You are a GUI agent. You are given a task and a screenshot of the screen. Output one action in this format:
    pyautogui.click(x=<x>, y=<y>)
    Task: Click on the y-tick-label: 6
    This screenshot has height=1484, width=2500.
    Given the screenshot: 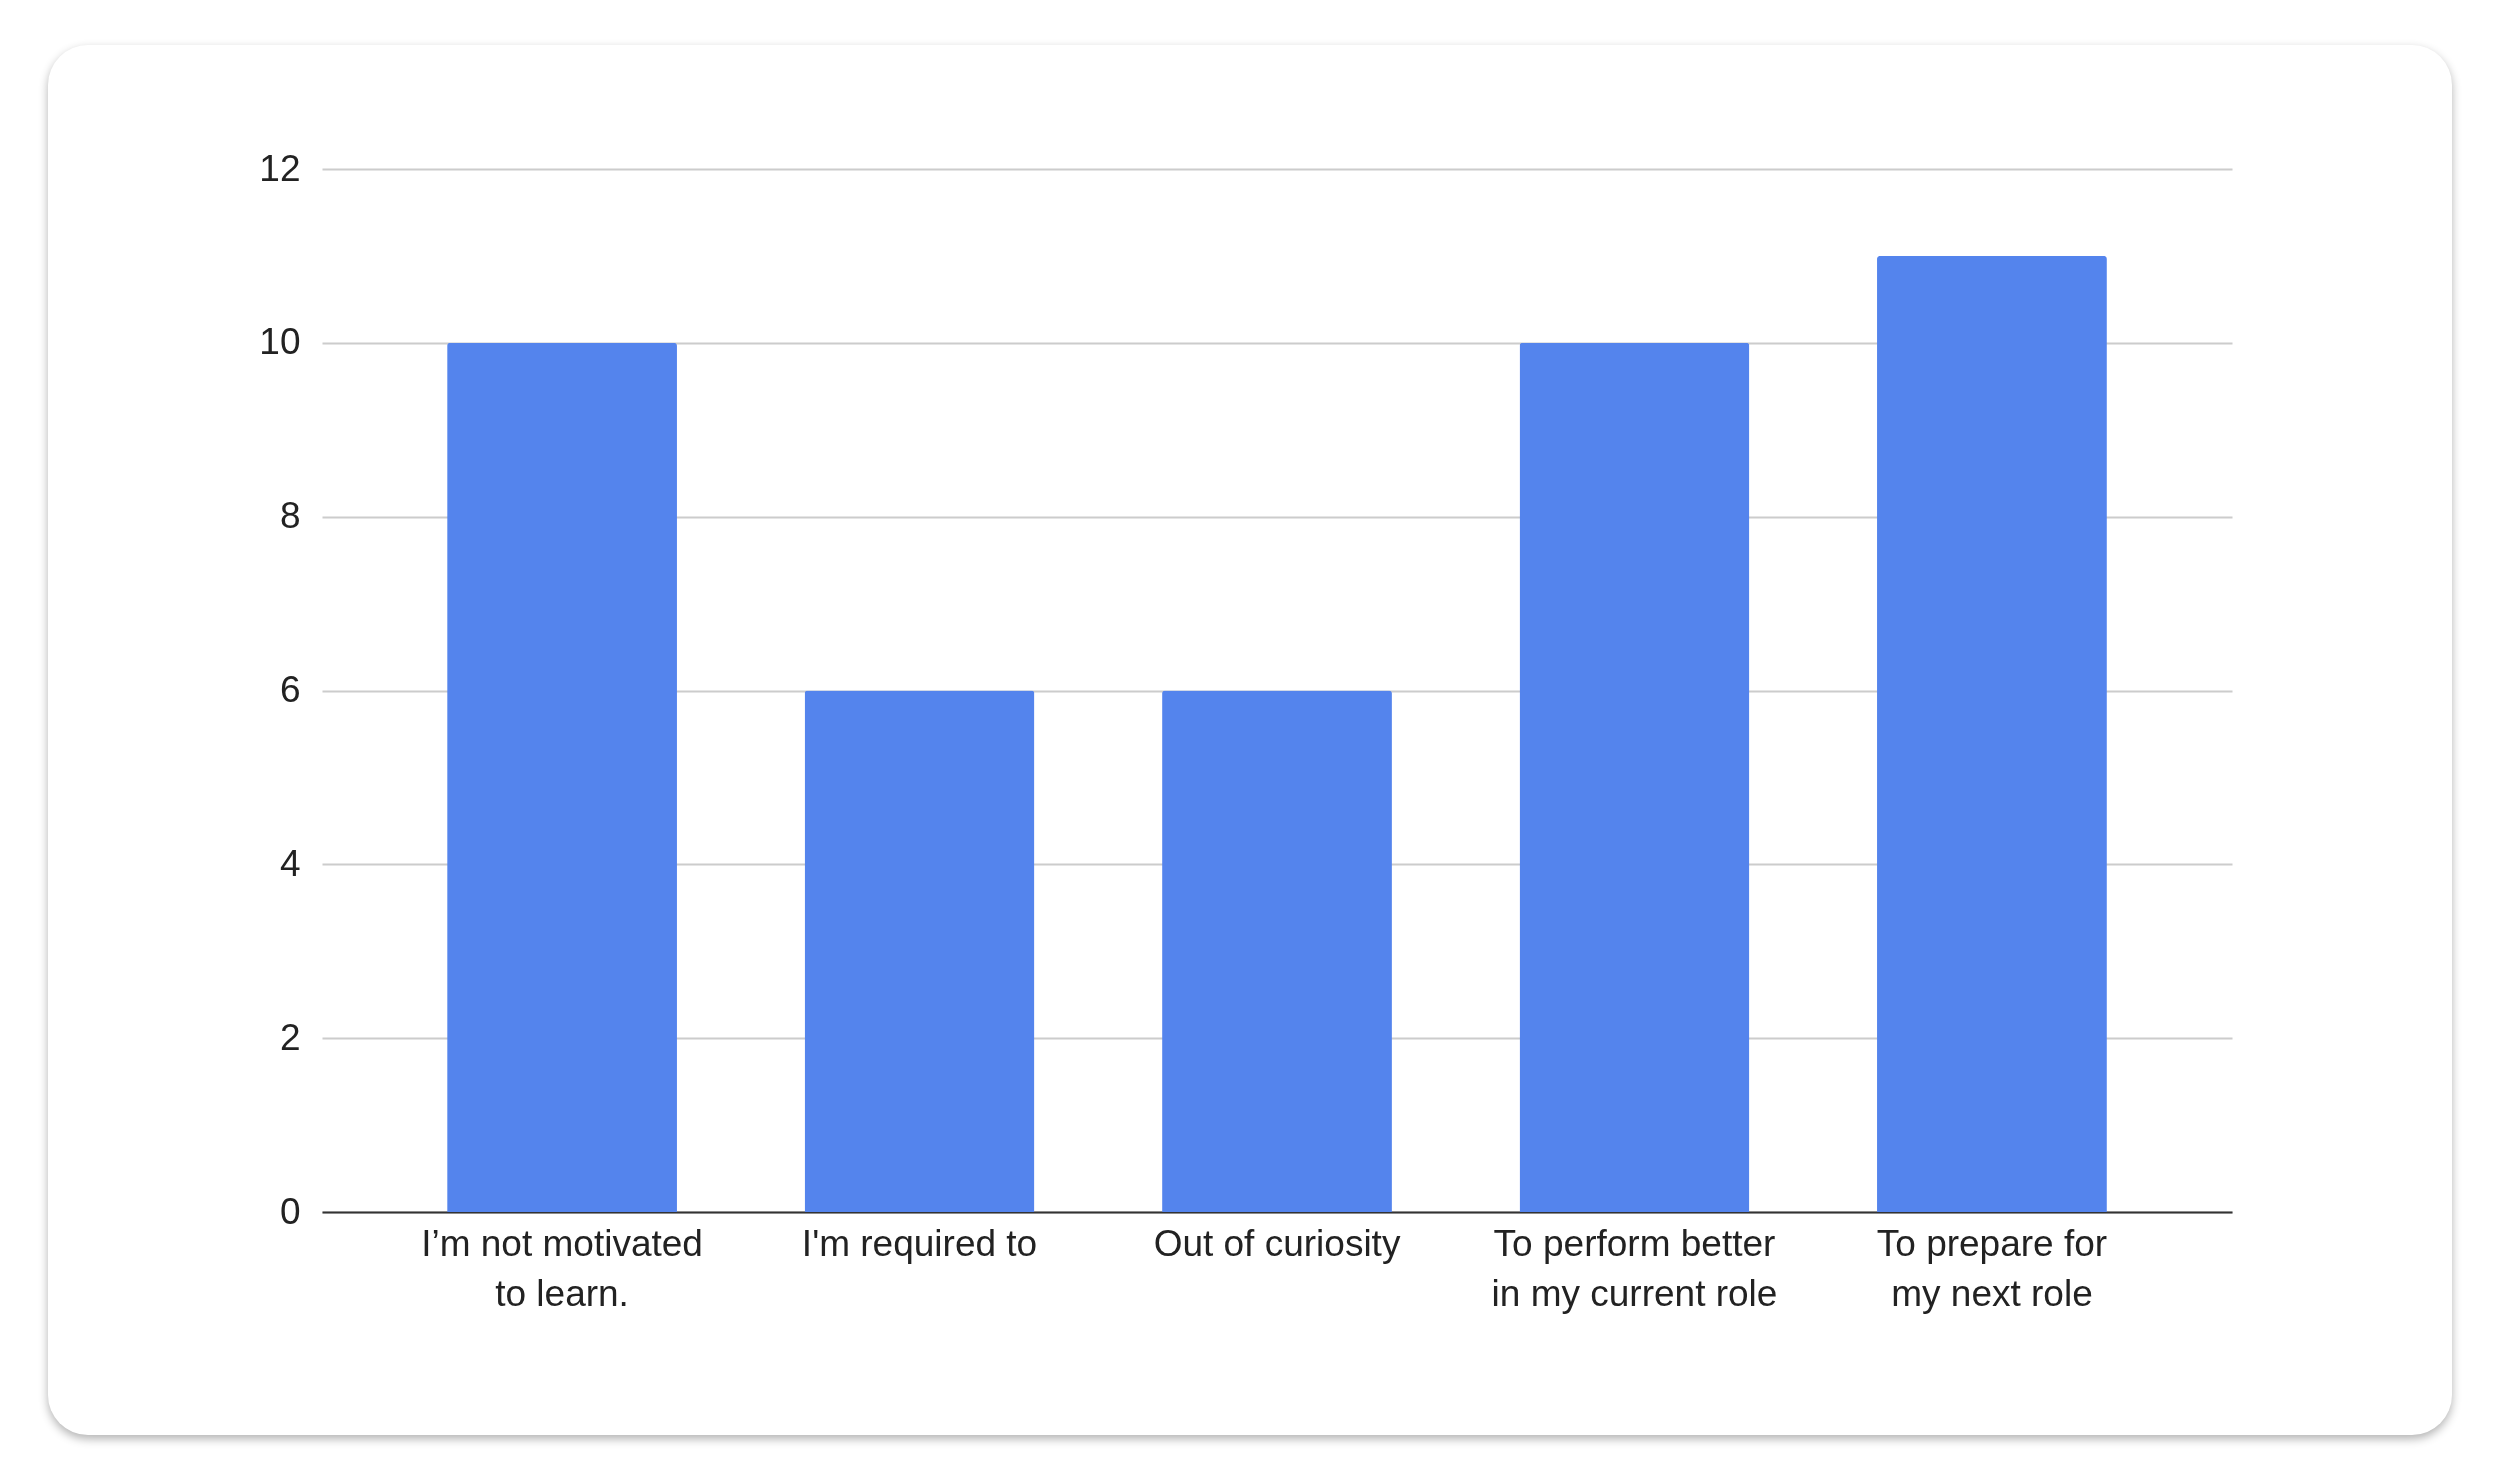 What is the action you would take?
    pyautogui.click(x=290, y=689)
    